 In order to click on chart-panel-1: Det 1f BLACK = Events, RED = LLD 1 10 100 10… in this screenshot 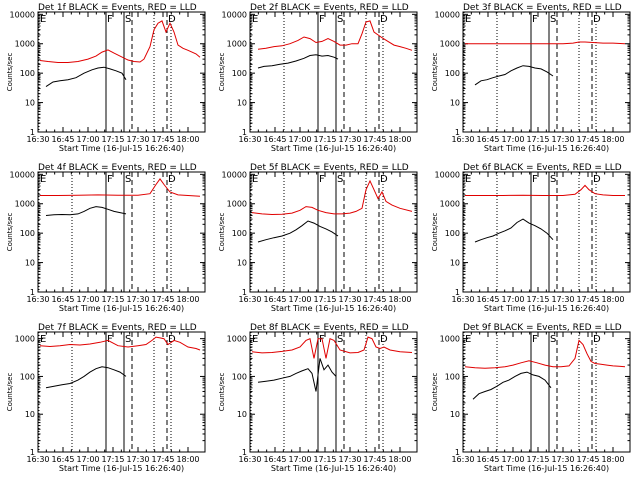, I will do `click(106, 78)`.